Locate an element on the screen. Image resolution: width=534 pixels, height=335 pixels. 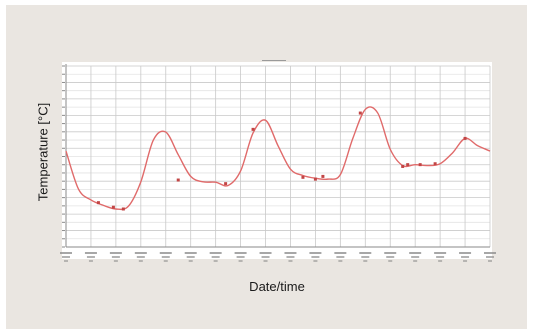
chart-title-mark is located at coordinates (274, 60).